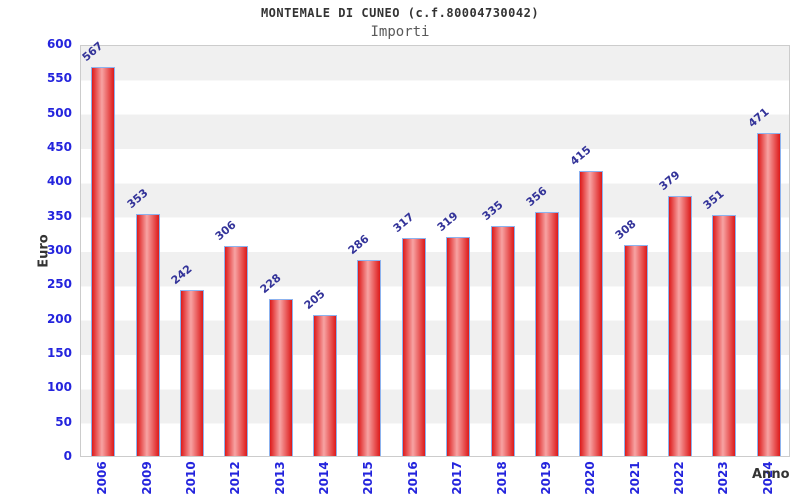  What do you see at coordinates (714, 199) in the screenshot?
I see `bar-value-label: 351` at bounding box center [714, 199].